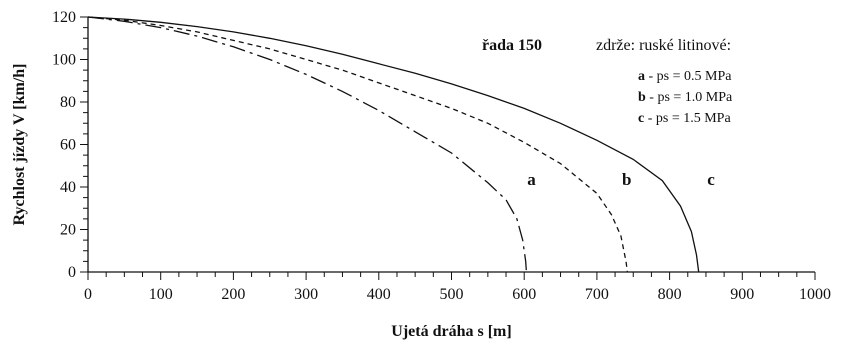  What do you see at coordinates (687, 118) in the screenshot?
I see `legend-value-c: - ps = 1.5 MPa` at bounding box center [687, 118].